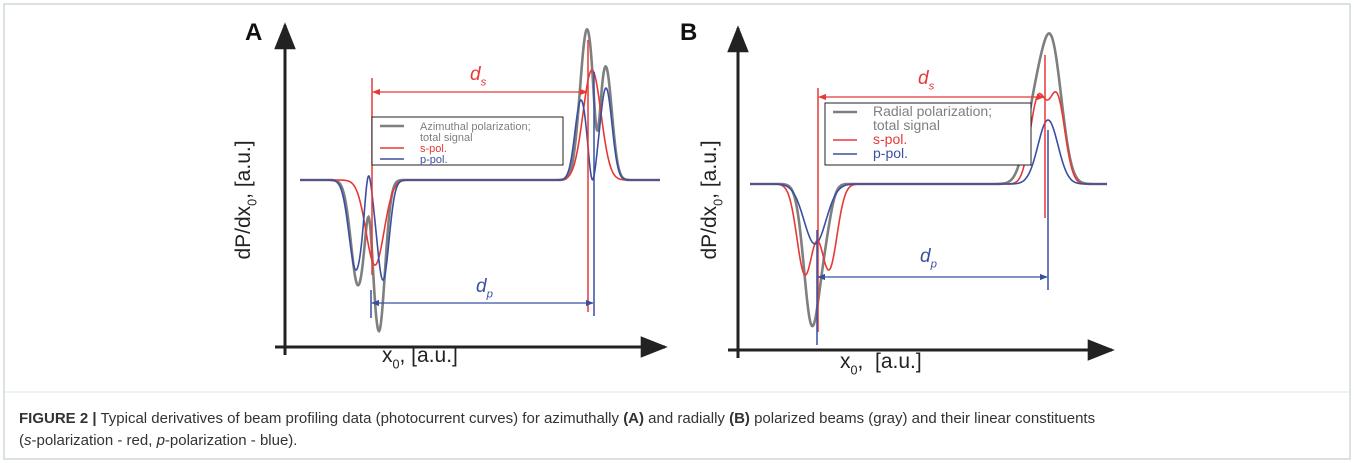 This screenshot has width=1354, height=463. I want to click on caption-part: (A), so click(633, 418).